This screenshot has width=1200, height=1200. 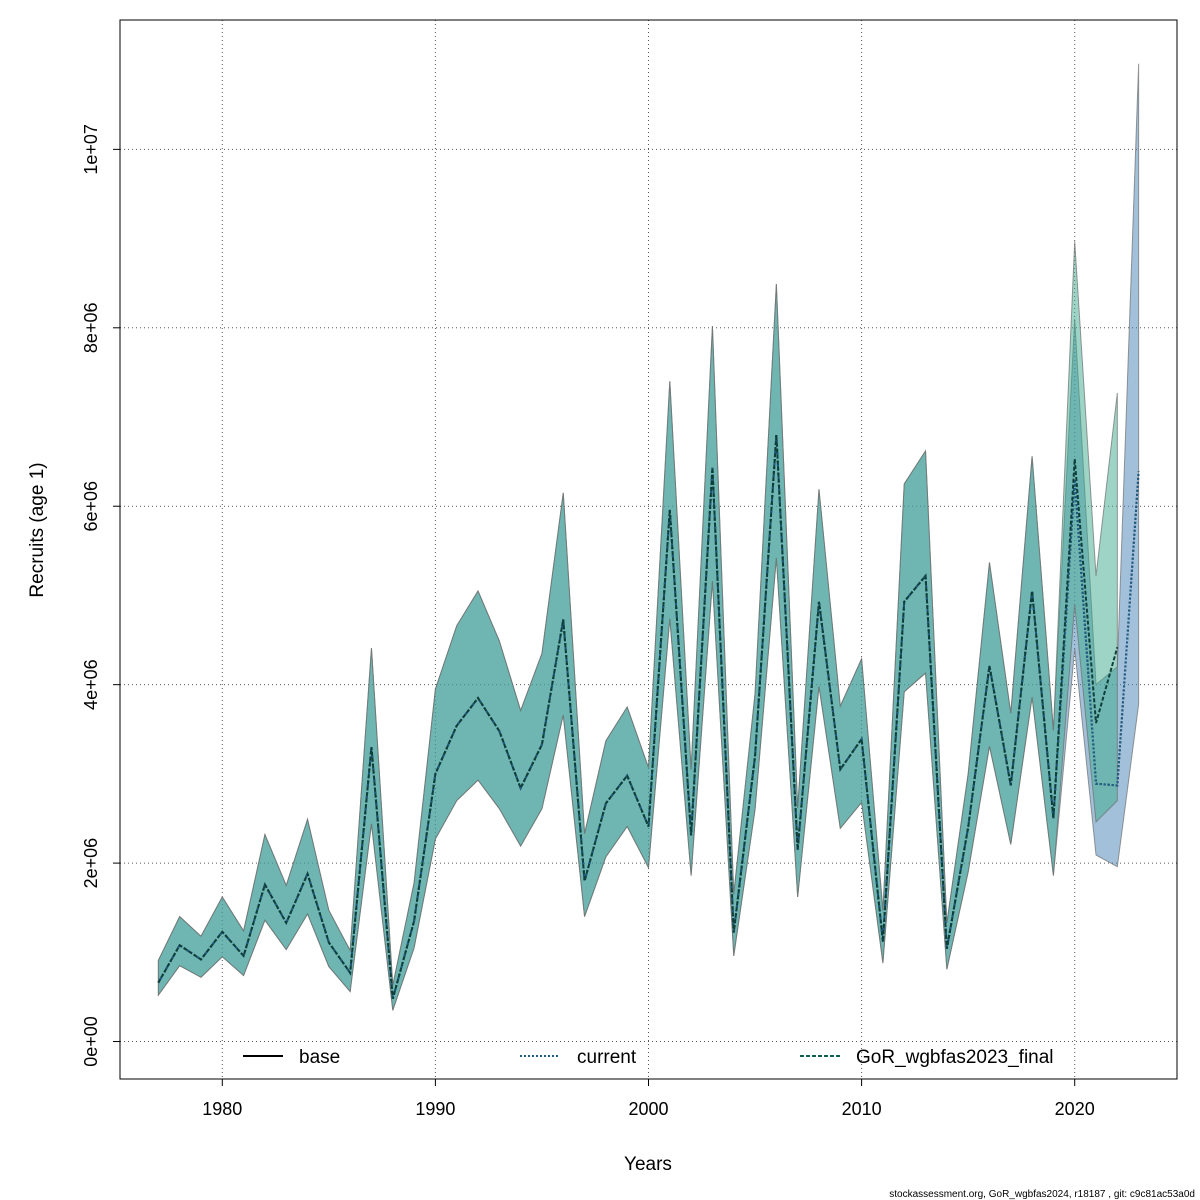 I want to click on y-tick-label: 8e+06, so click(x=91, y=328).